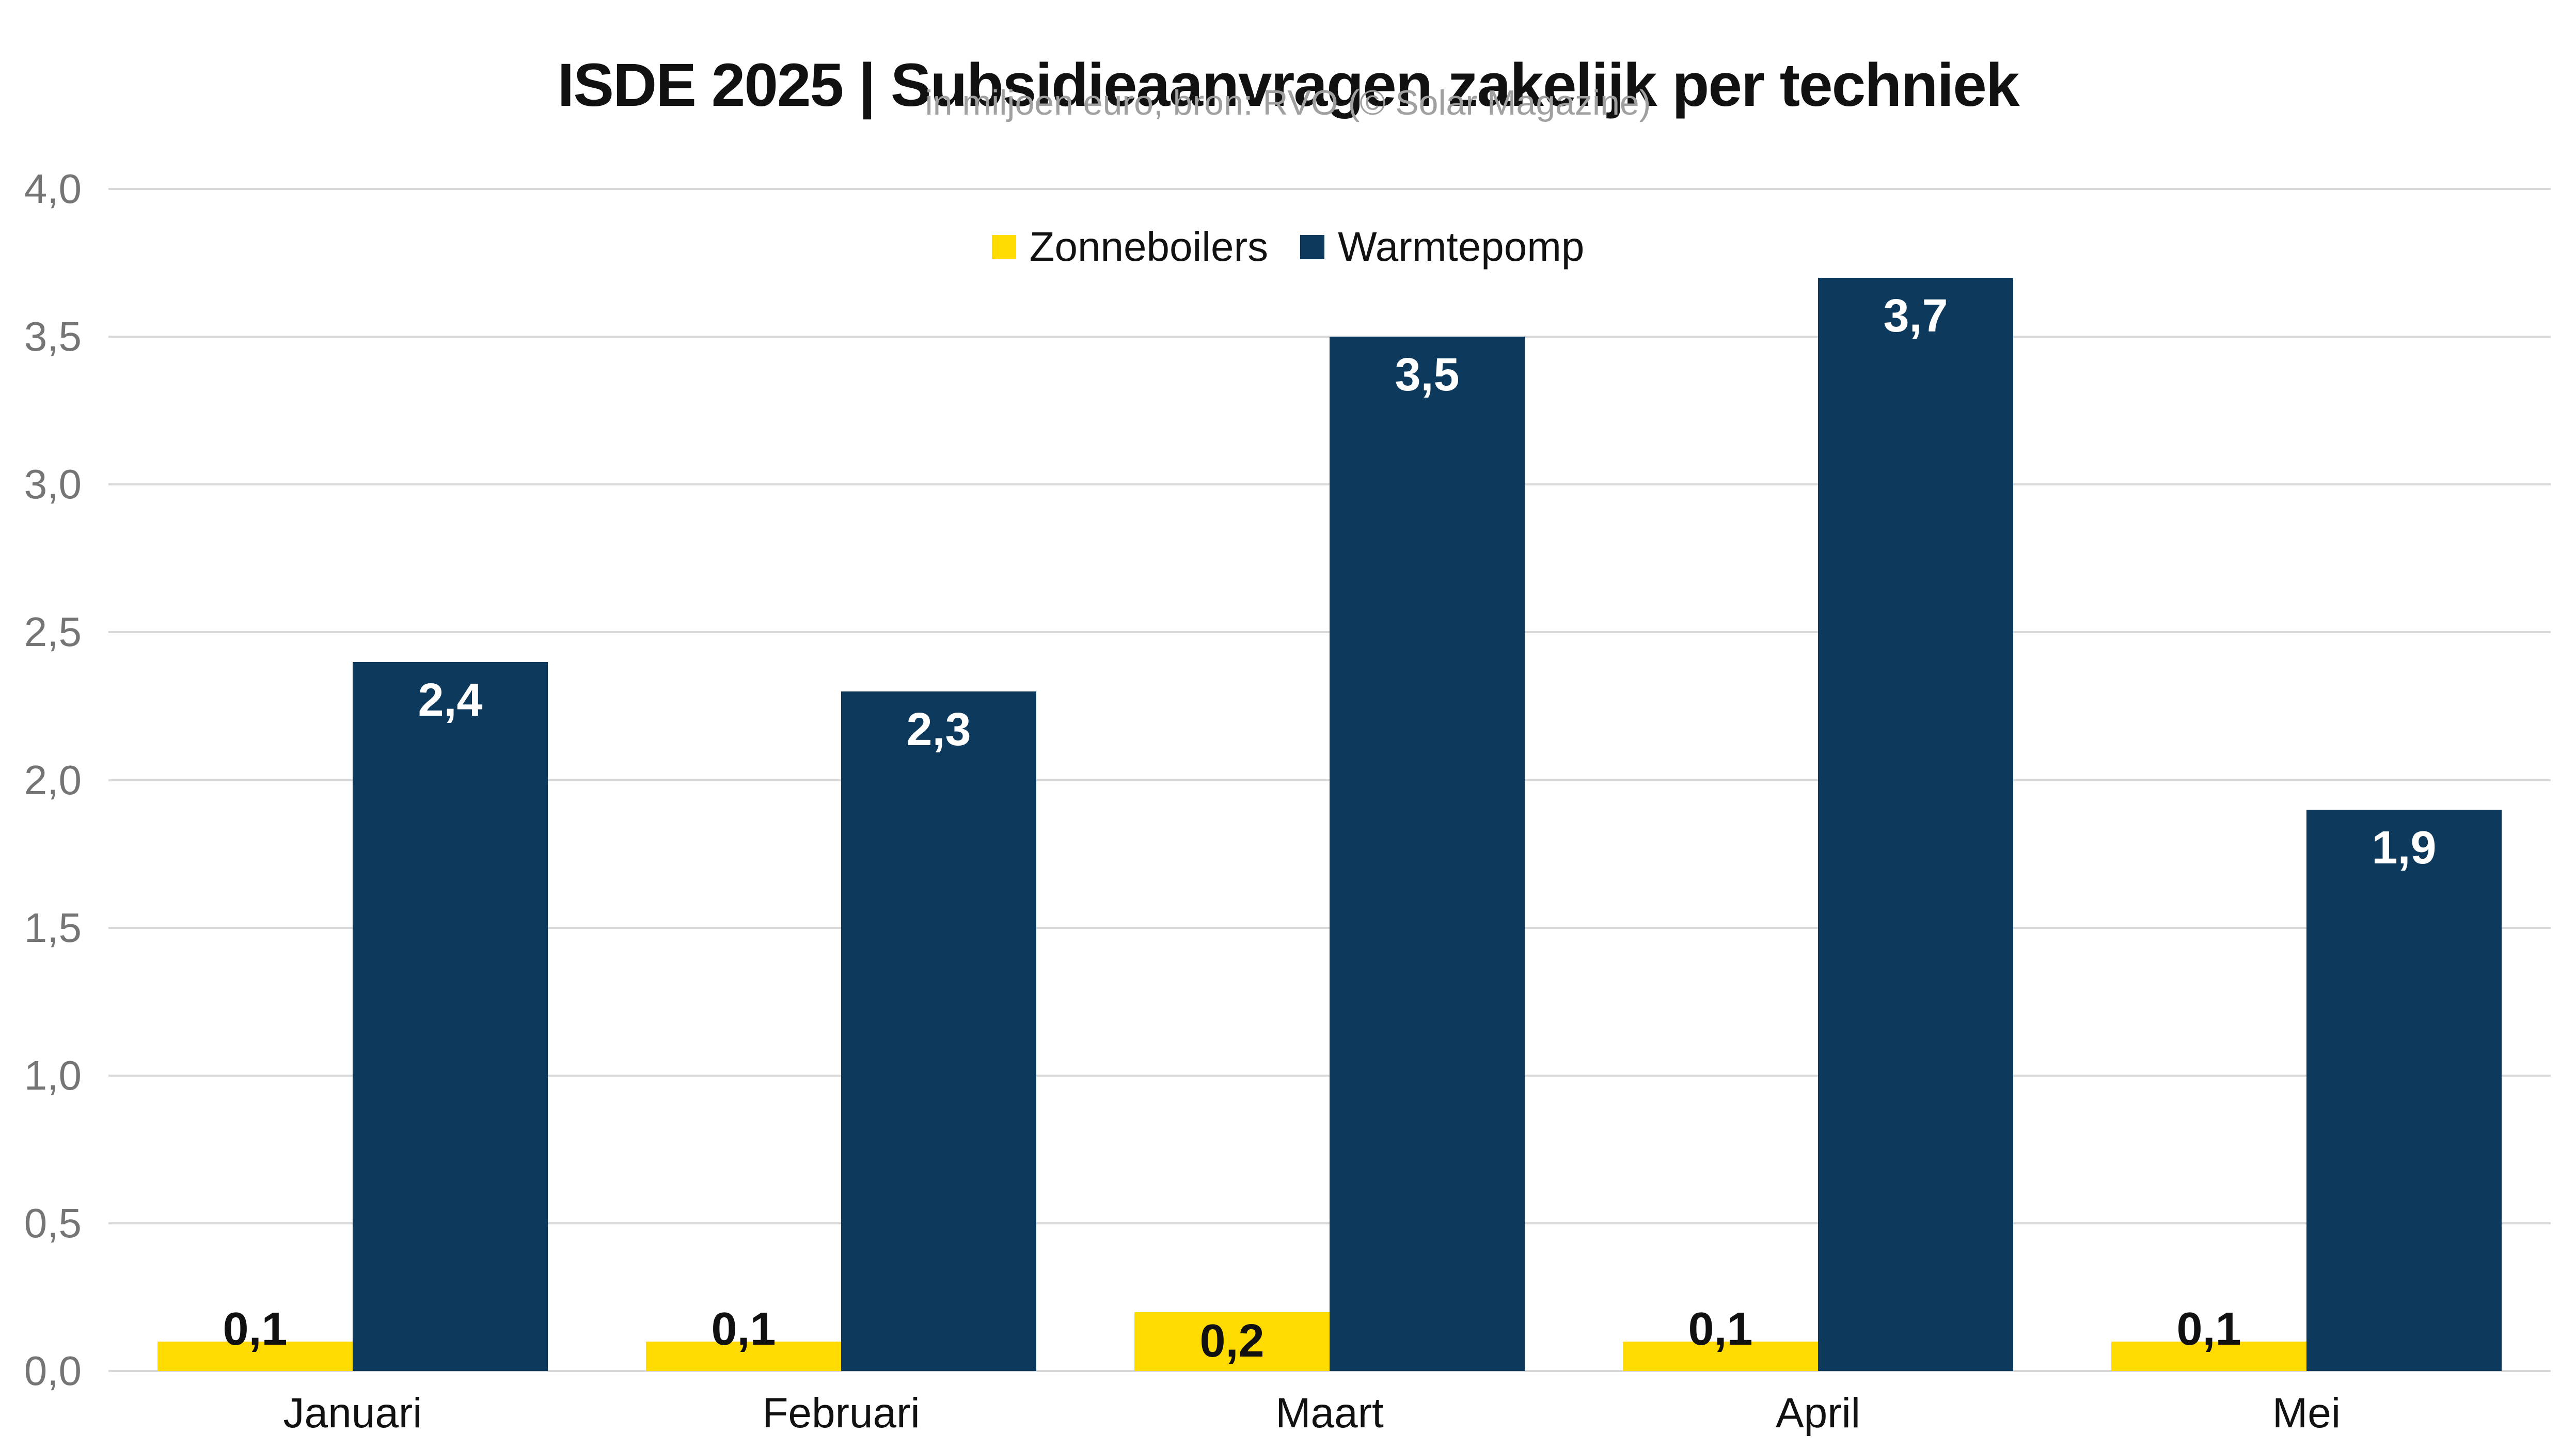 This screenshot has width=2576, height=1449. I want to click on x-axis-label: Februari, so click(841, 1413).